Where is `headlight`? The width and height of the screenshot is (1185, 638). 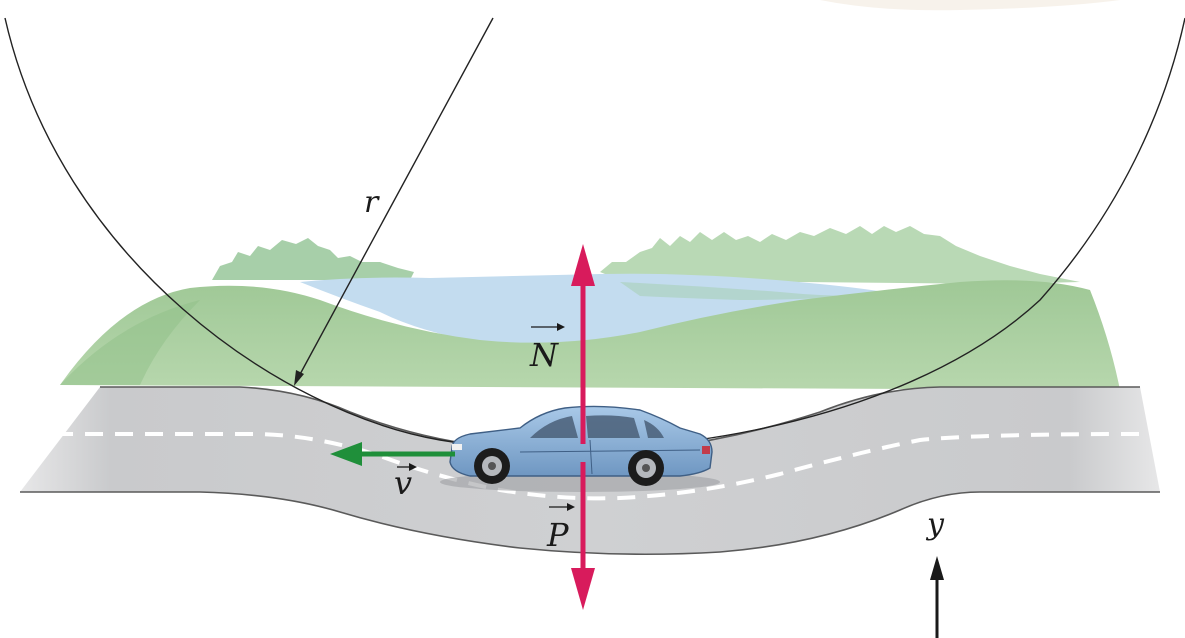 headlight is located at coordinates (457, 447).